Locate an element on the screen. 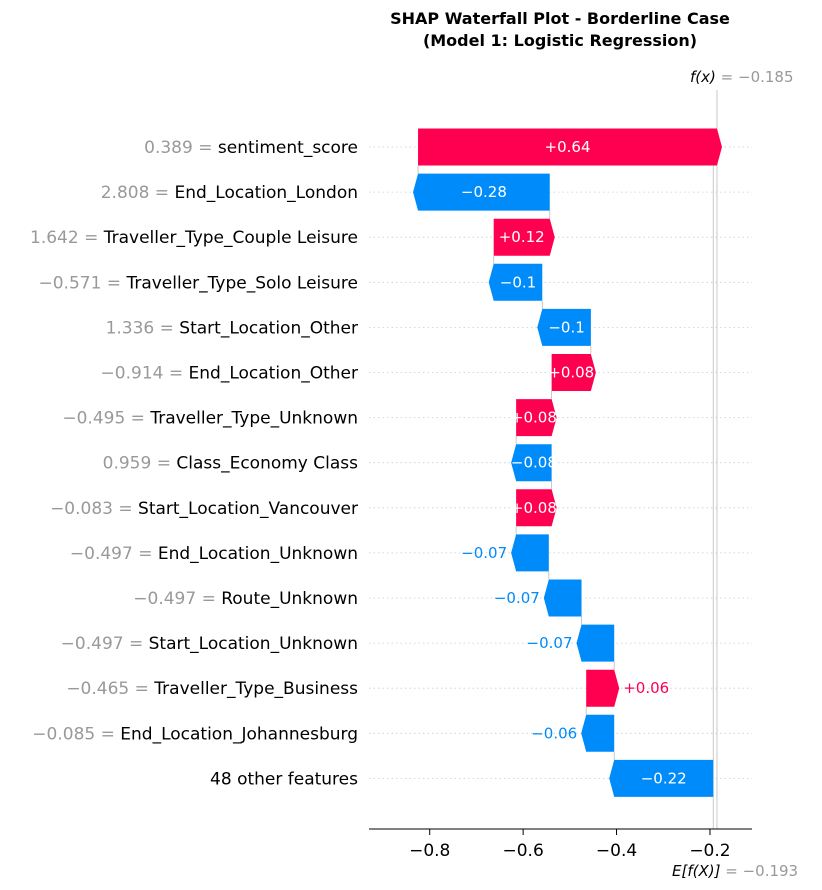  feature-name: Start_Location_Unknown is located at coordinates (253, 644).